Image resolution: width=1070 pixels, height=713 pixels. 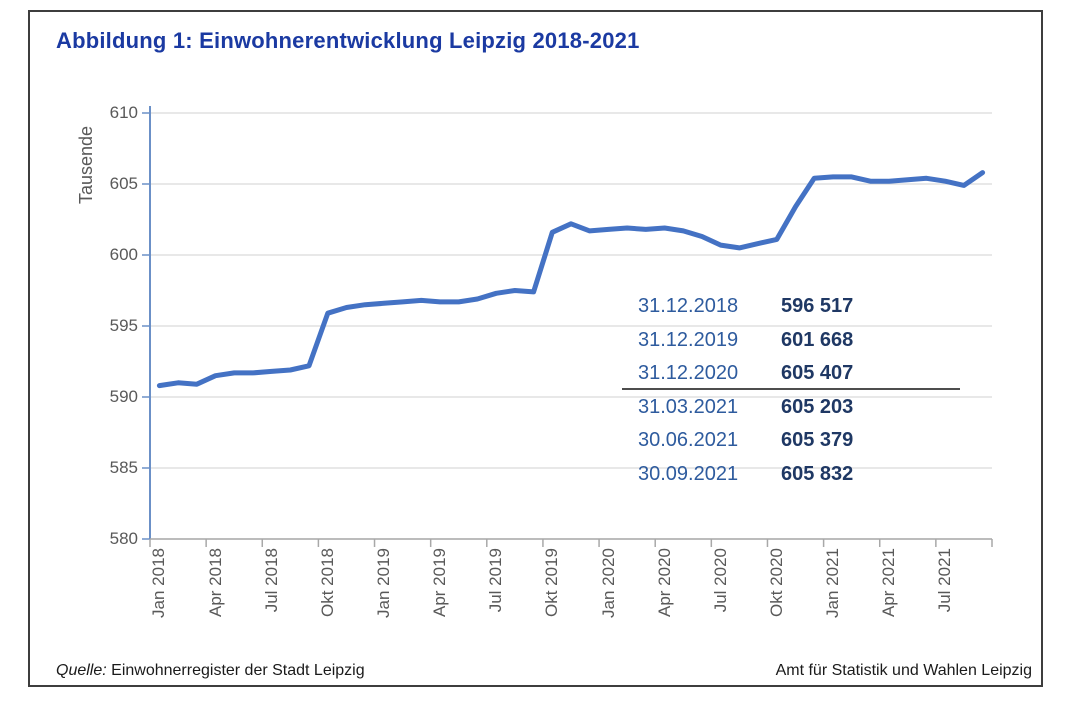 I want to click on y-axis-unit-label: Tausende, so click(x=86, y=165).